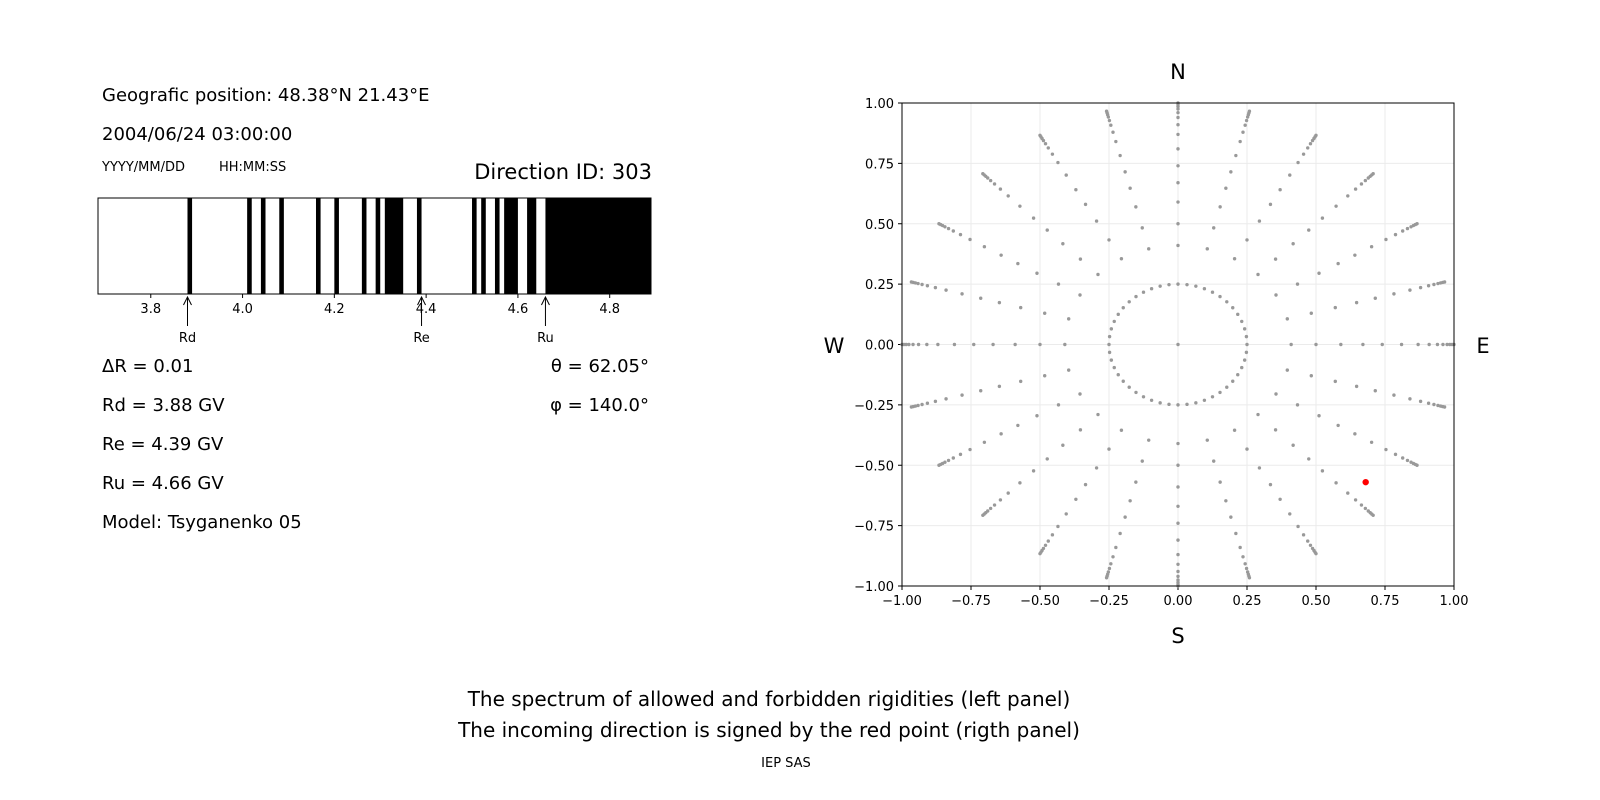  Describe the element at coordinates (242, 309) in the screenshot. I see `x-tick-label: 4.0` at that location.